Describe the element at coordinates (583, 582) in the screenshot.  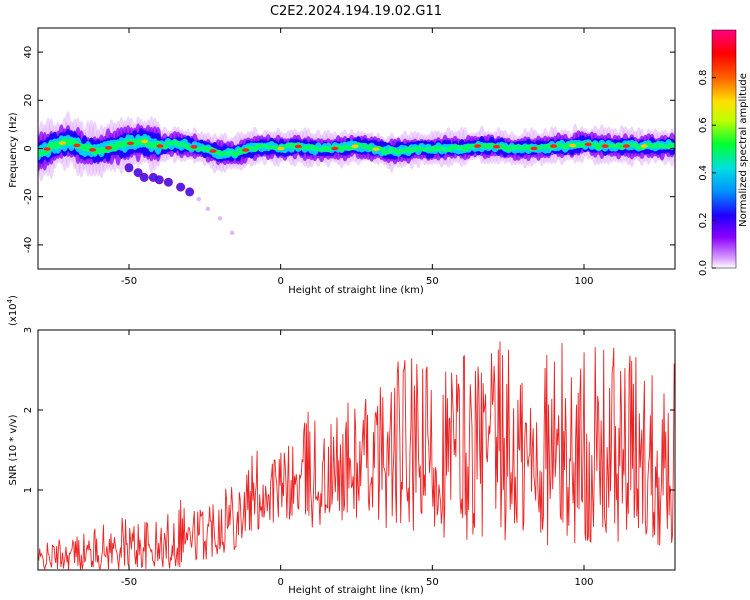
I see `snr-xtick-label: 100` at that location.